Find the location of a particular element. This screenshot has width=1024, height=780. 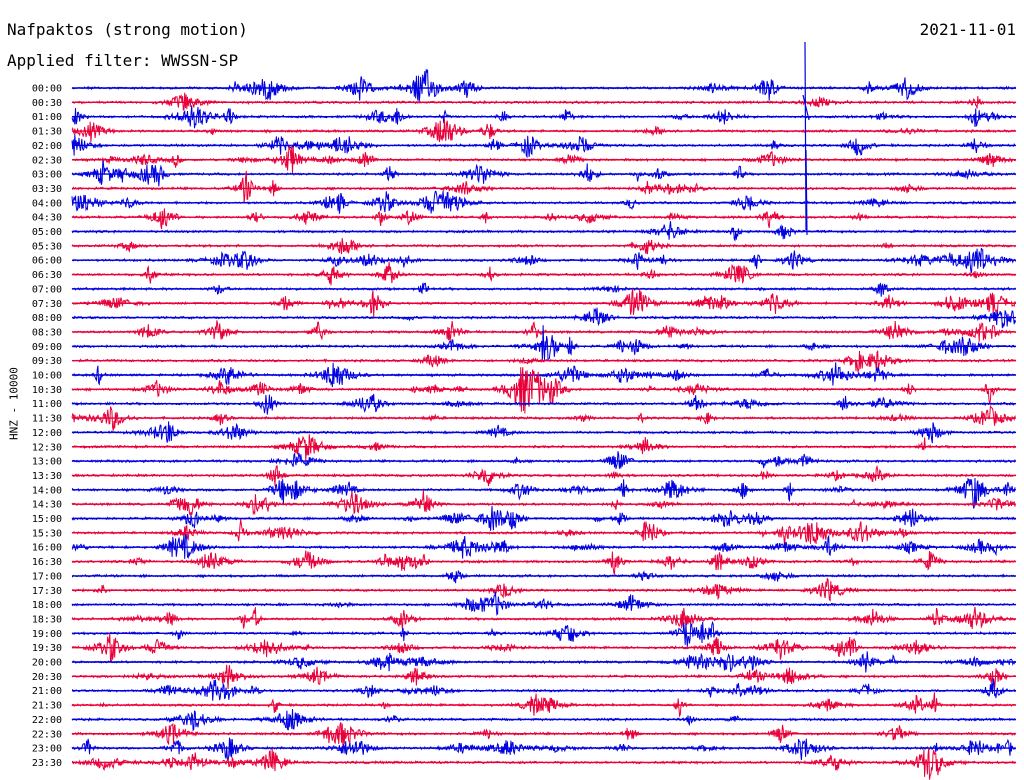

time-tick-label: 13:30 is located at coordinates (47, 476).